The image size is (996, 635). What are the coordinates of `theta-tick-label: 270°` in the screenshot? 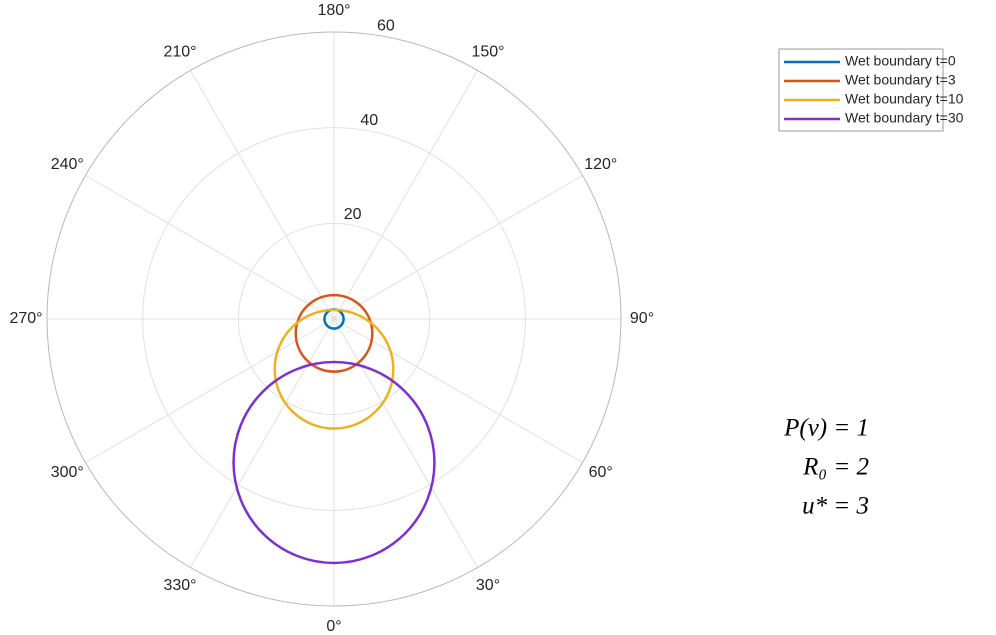 It's located at (25, 318).